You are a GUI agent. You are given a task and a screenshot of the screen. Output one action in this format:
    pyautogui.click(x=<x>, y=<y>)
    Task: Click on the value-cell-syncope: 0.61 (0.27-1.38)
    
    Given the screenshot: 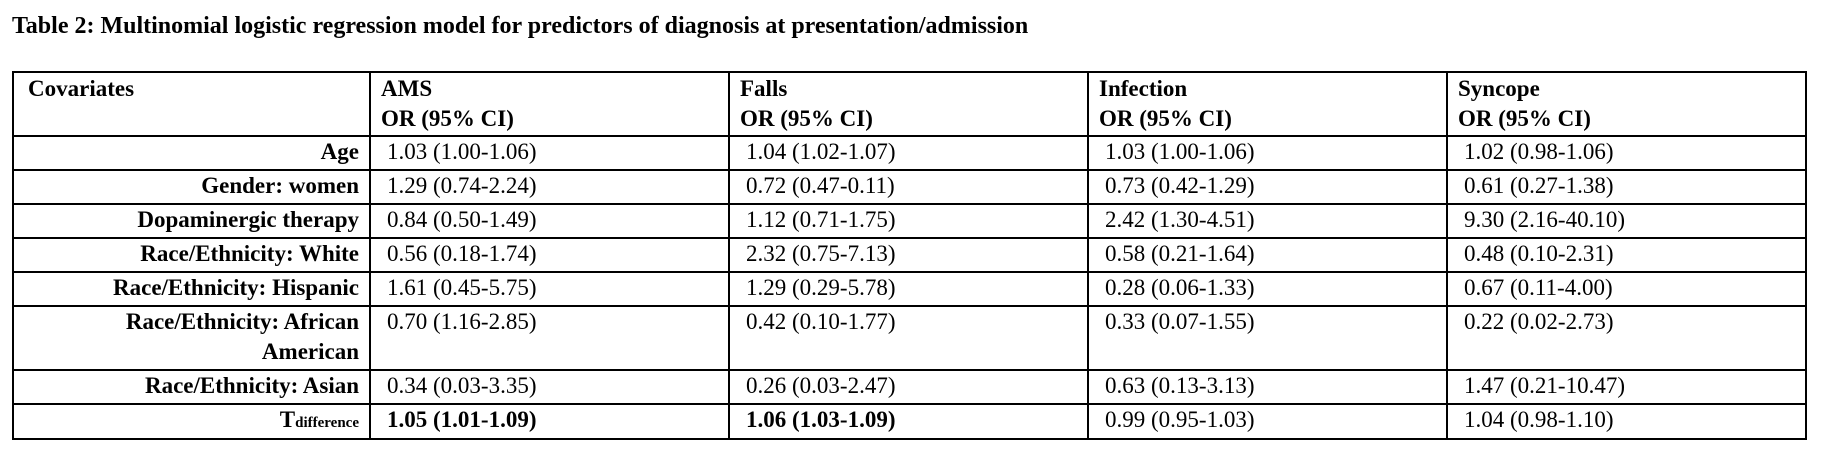 What is the action you would take?
    pyautogui.click(x=1626, y=187)
    